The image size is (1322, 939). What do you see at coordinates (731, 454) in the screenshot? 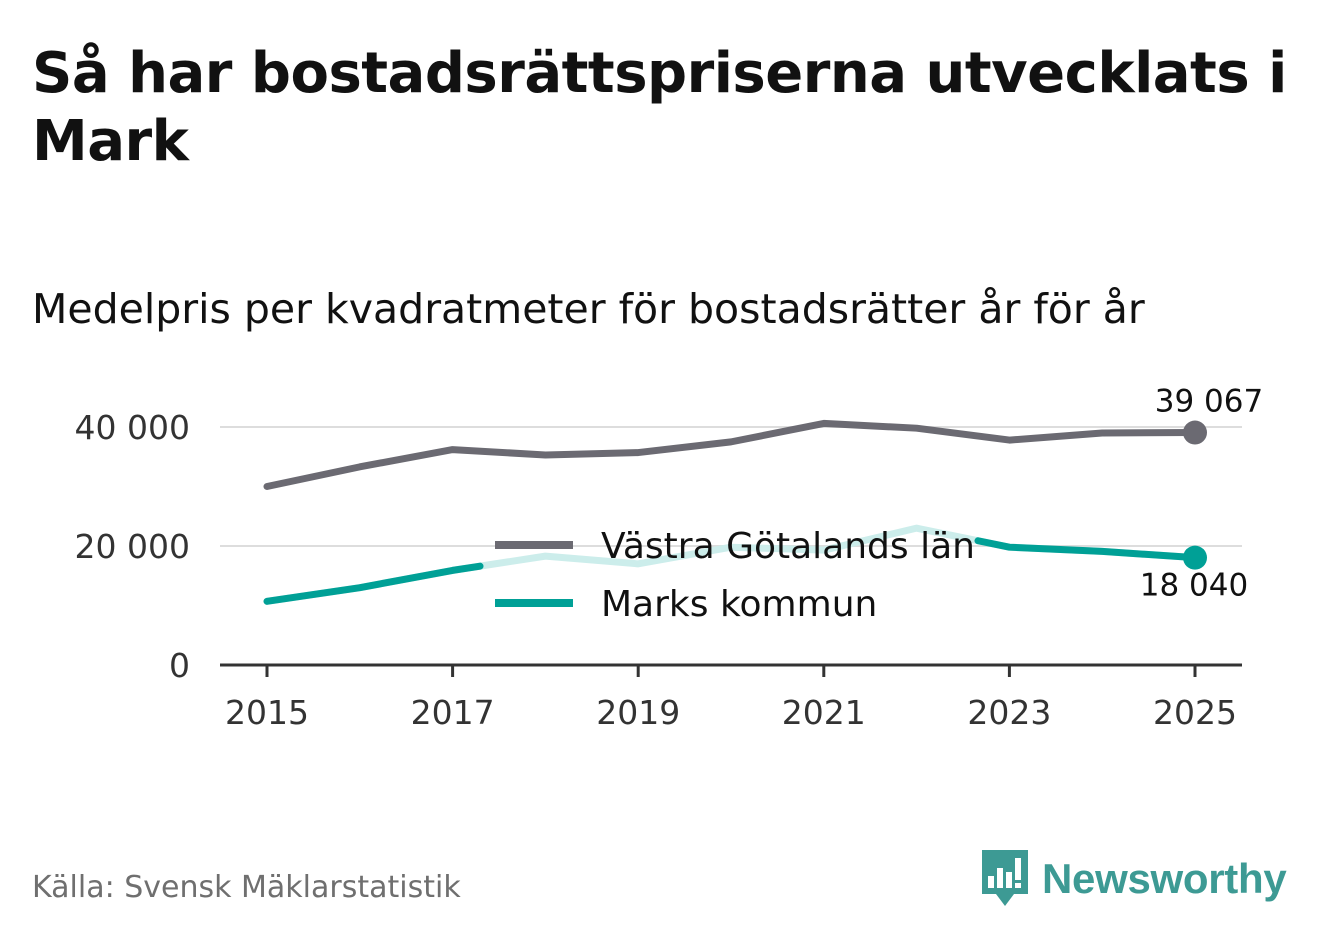
I see `series-line-vastra-gotaland` at bounding box center [731, 454].